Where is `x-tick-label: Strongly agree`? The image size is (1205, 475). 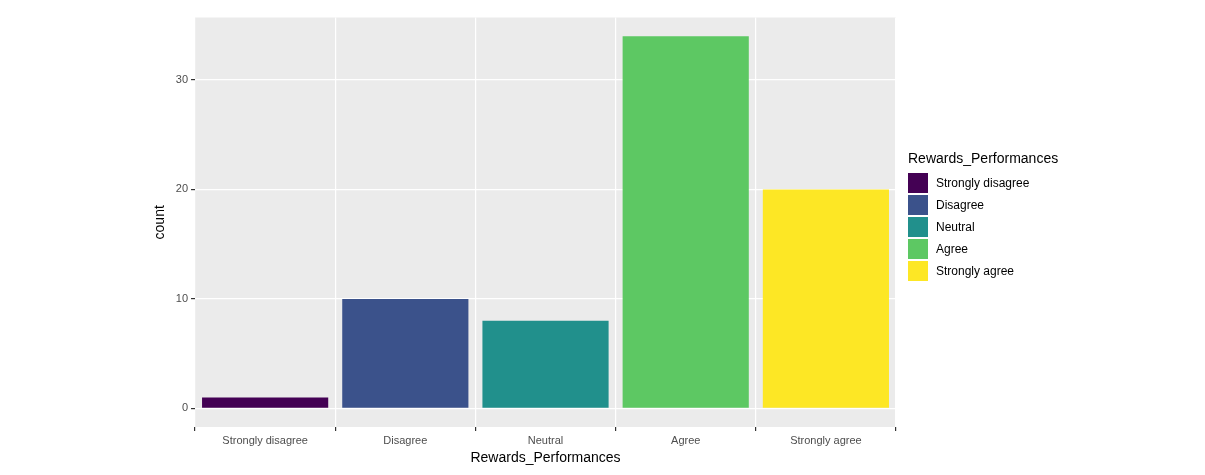
x-tick-label: Strongly agree is located at coordinates (826, 439).